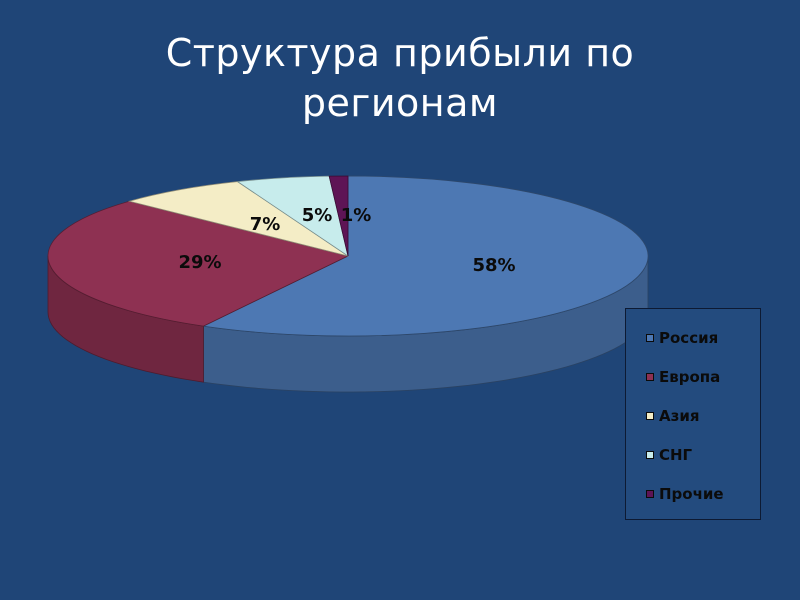 This screenshot has height=600, width=800. I want to click on data-label-4: 5%, so click(317, 215).